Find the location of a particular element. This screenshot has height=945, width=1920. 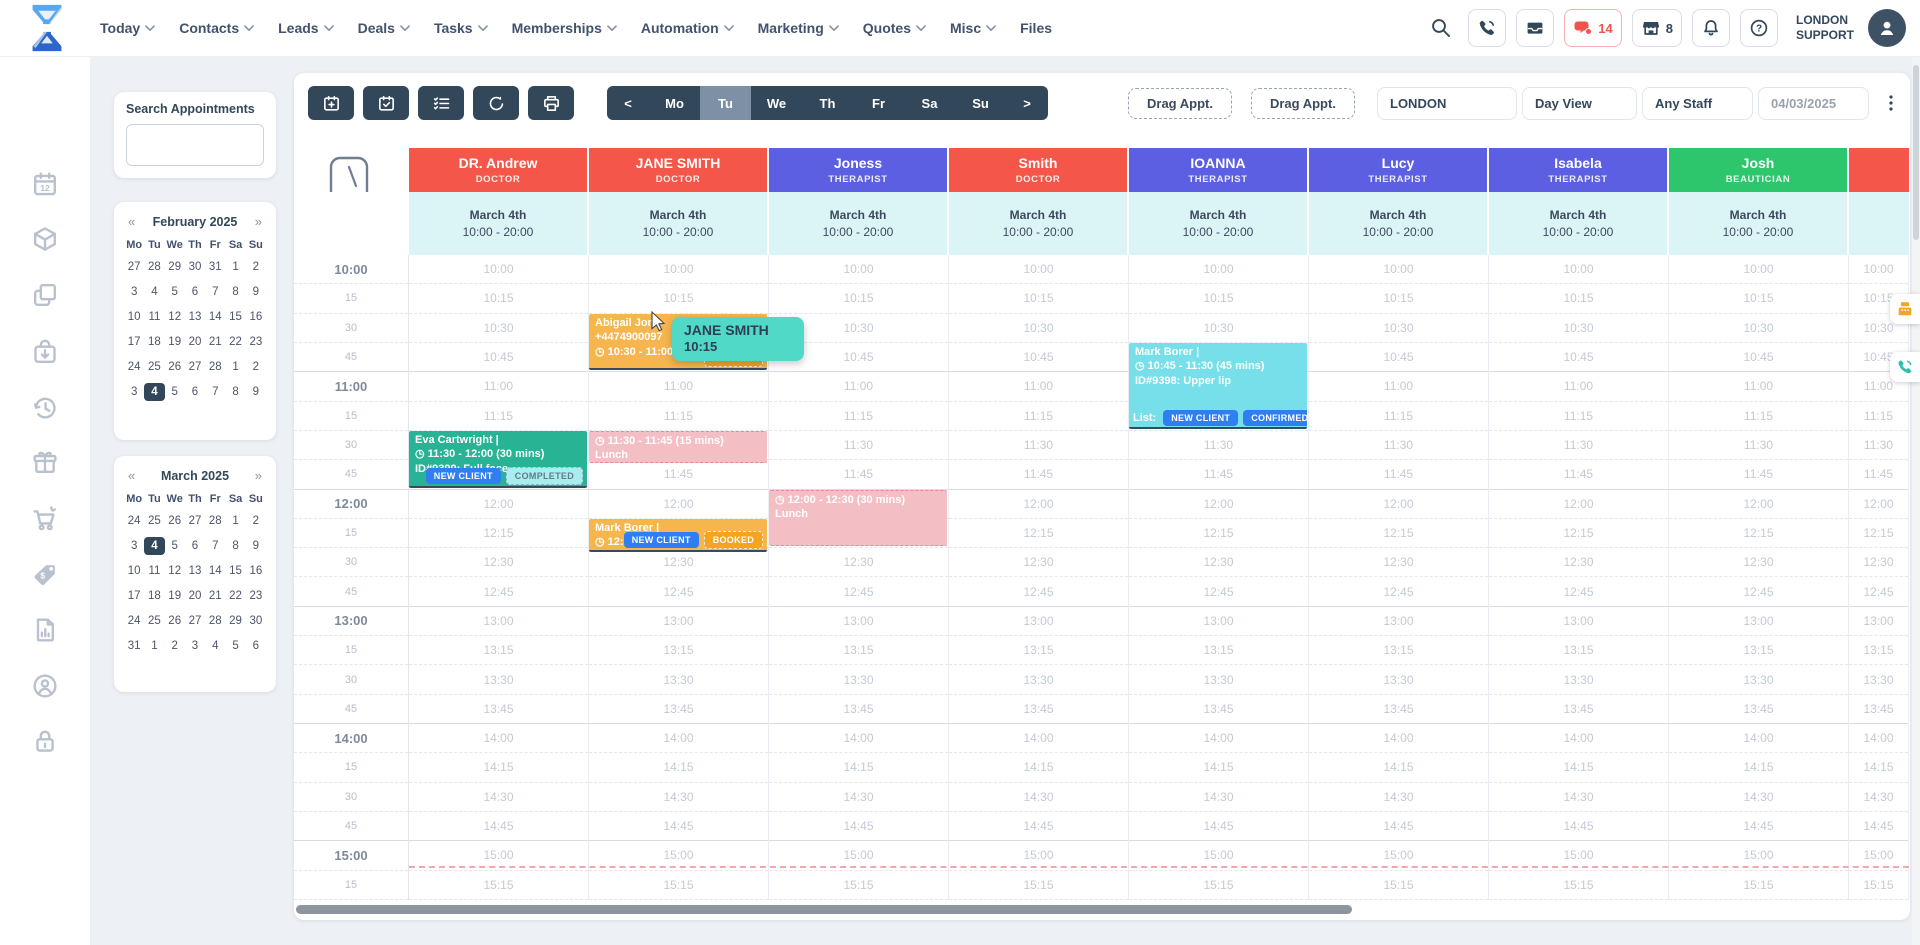

help-button: ? is located at coordinates (1758, 28).